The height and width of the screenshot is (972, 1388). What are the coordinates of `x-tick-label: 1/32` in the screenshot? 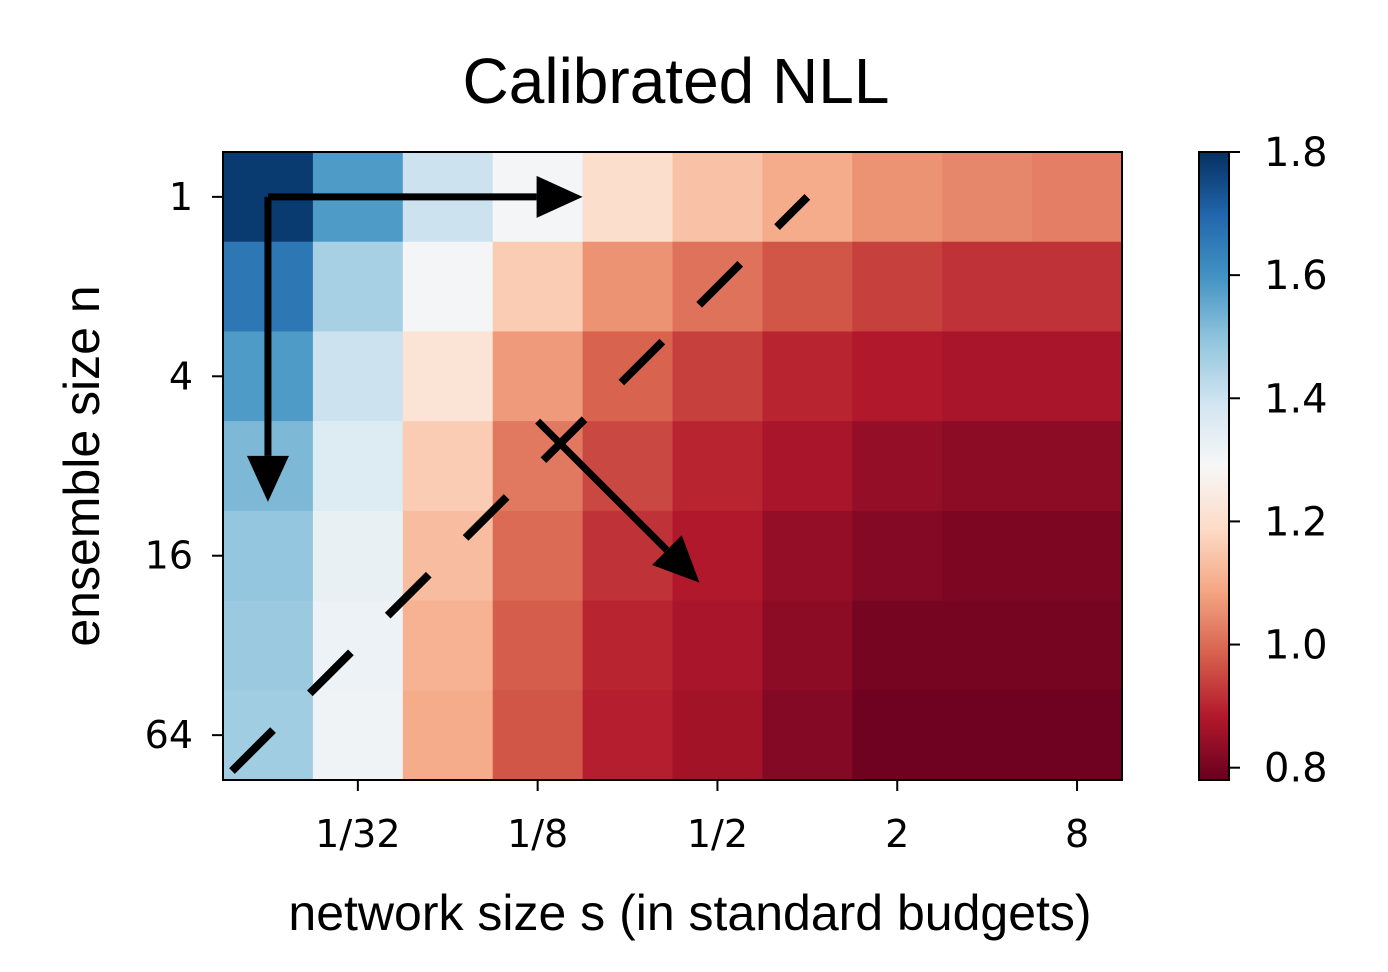 It's located at (357, 834).